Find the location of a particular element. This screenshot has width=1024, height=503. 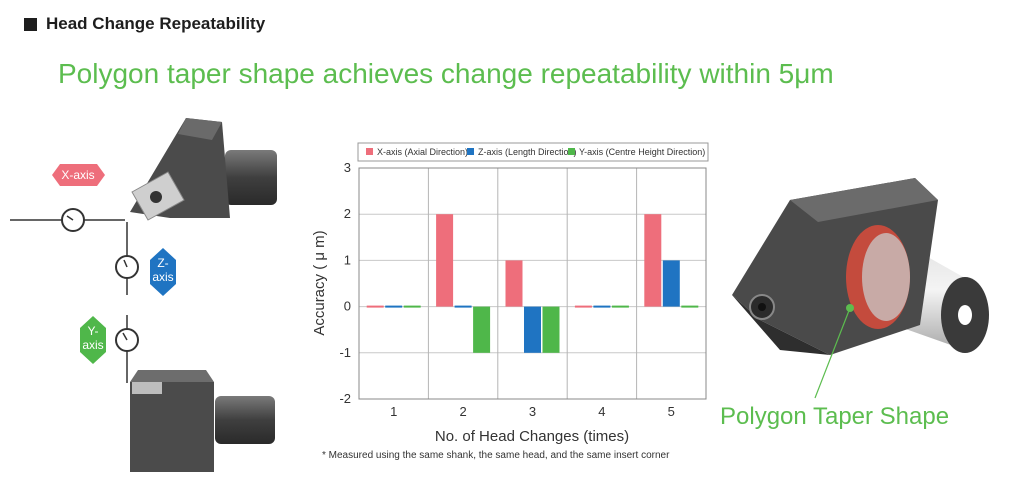

legend-swatch-x is located at coordinates (369, 151).